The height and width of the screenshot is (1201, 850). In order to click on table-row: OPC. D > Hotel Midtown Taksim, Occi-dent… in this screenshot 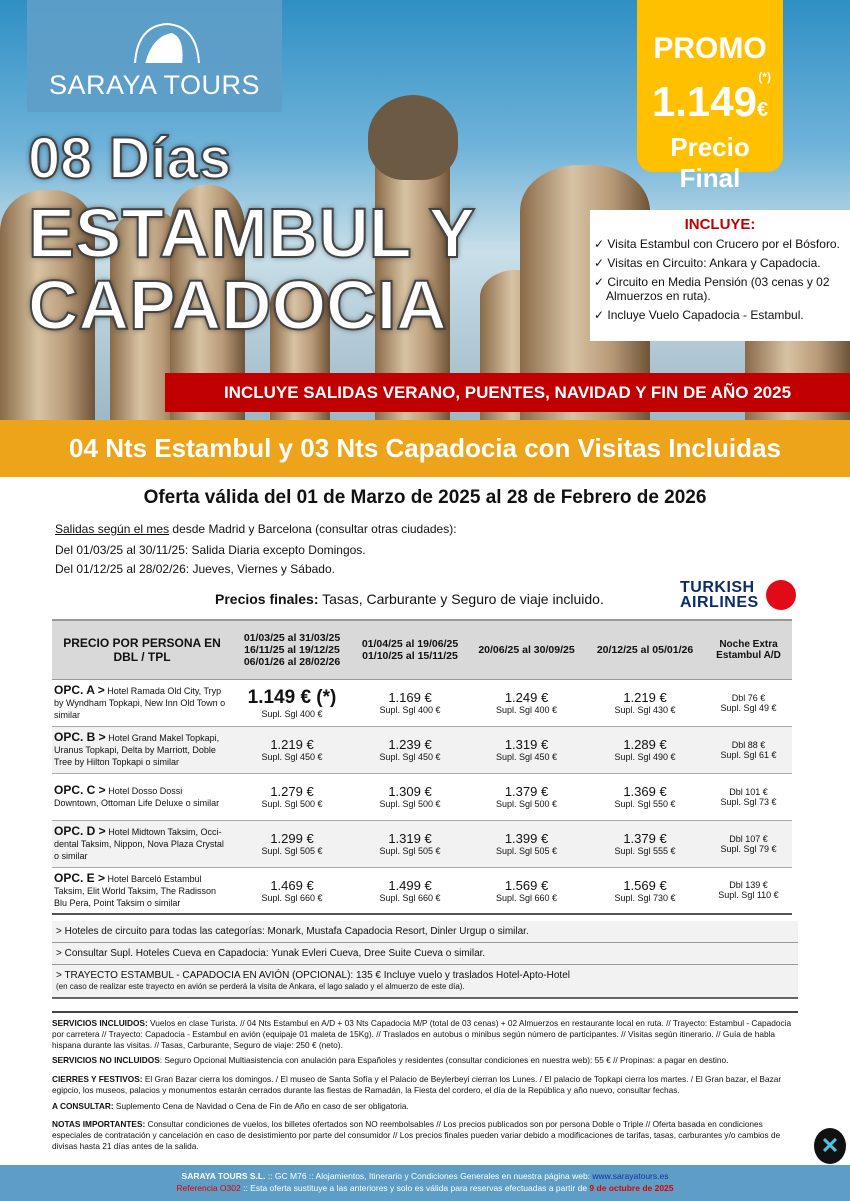, I will do `click(422, 844)`.